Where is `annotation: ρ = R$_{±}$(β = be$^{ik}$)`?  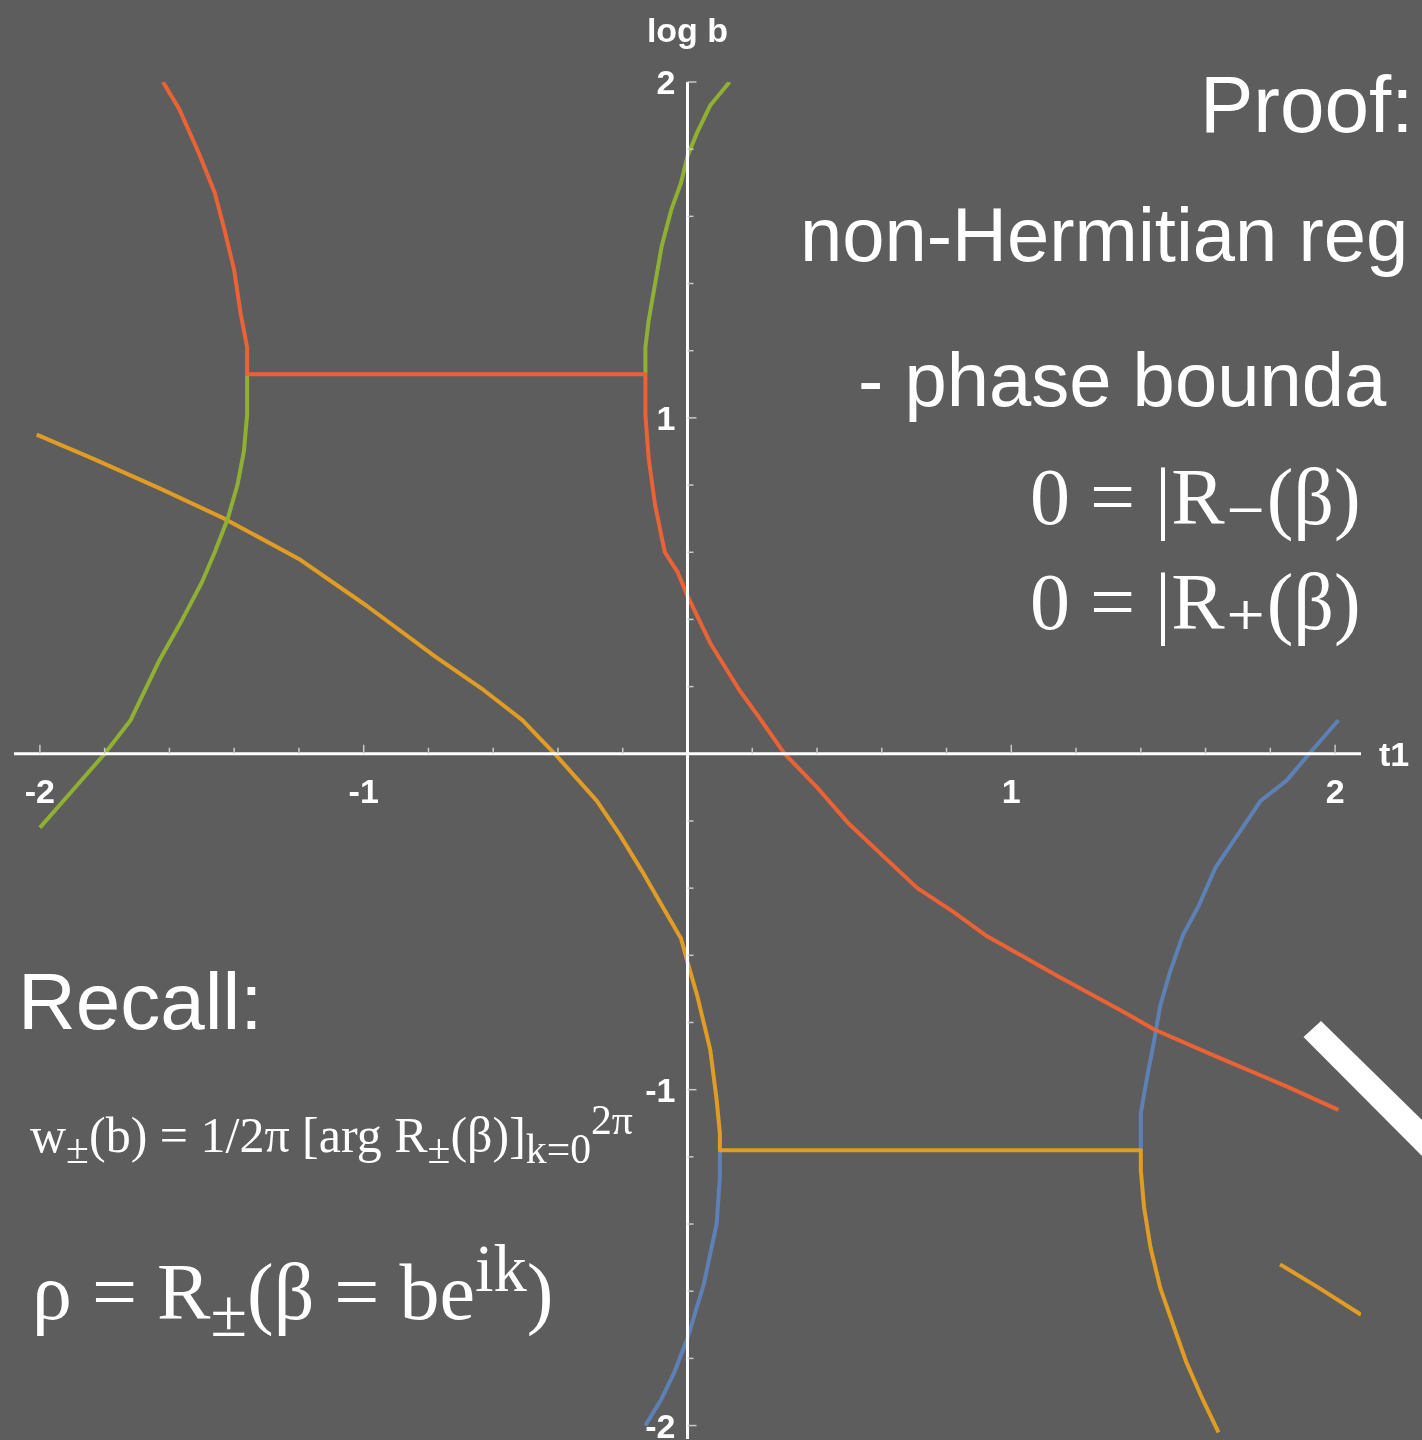 annotation: ρ = R$_{±}$(β = be$^{ik}$) is located at coordinates (293, 1291).